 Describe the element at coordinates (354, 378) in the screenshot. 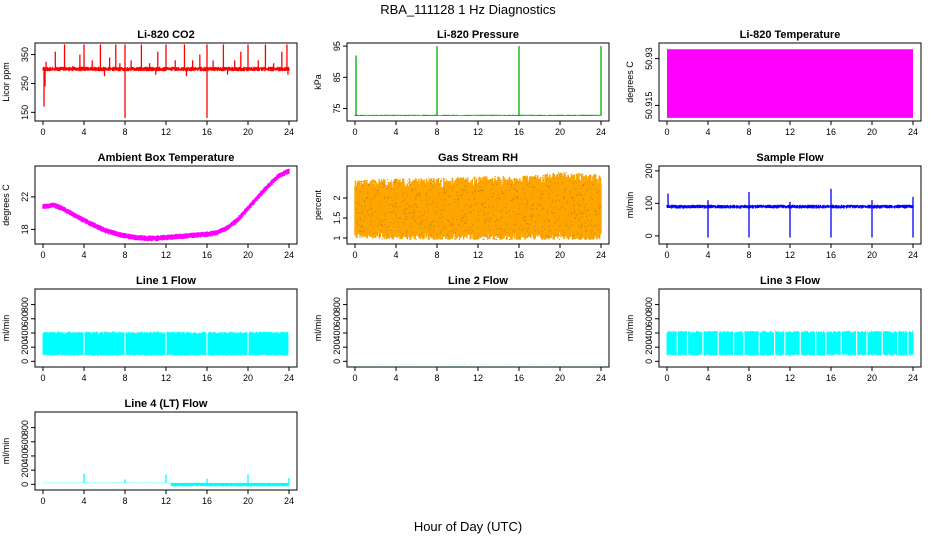

I see `line2-x-tick-label: 0` at that location.